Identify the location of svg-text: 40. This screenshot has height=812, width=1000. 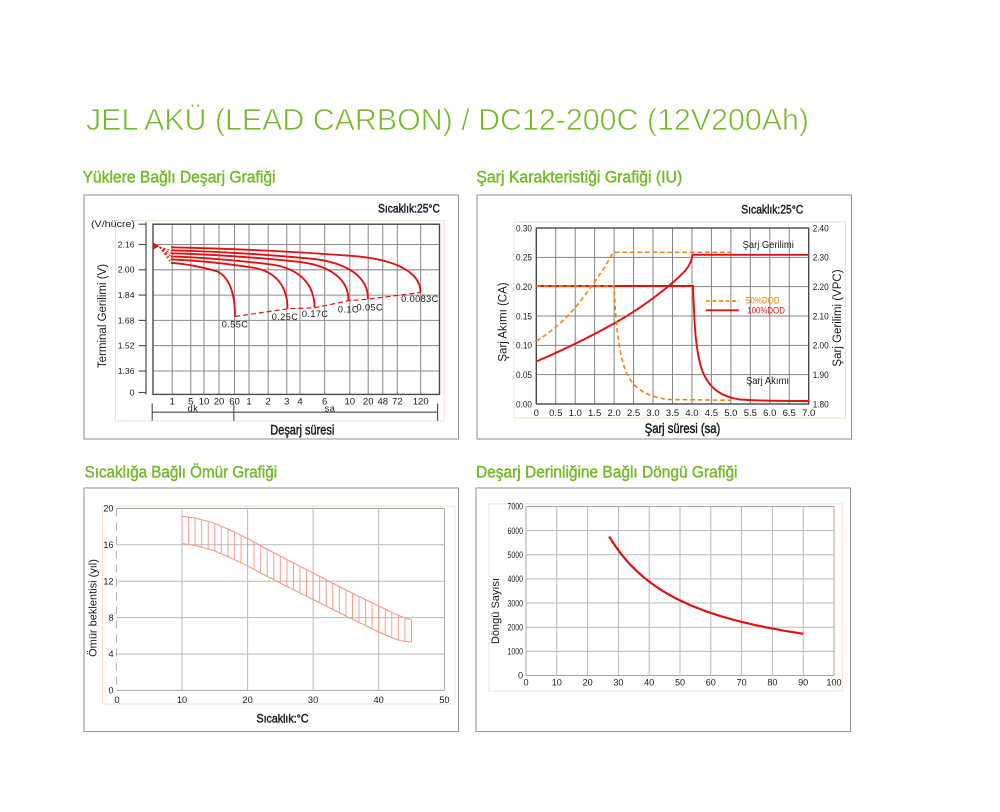
(379, 700).